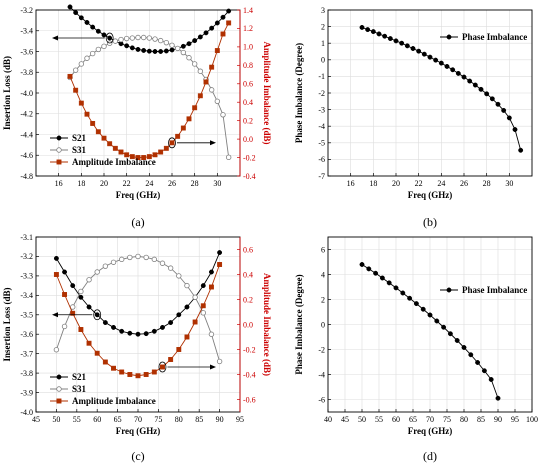 The height and width of the screenshot is (466, 550). Describe the element at coordinates (172, 183) in the screenshot. I see `x-tick-label: 26` at that location.